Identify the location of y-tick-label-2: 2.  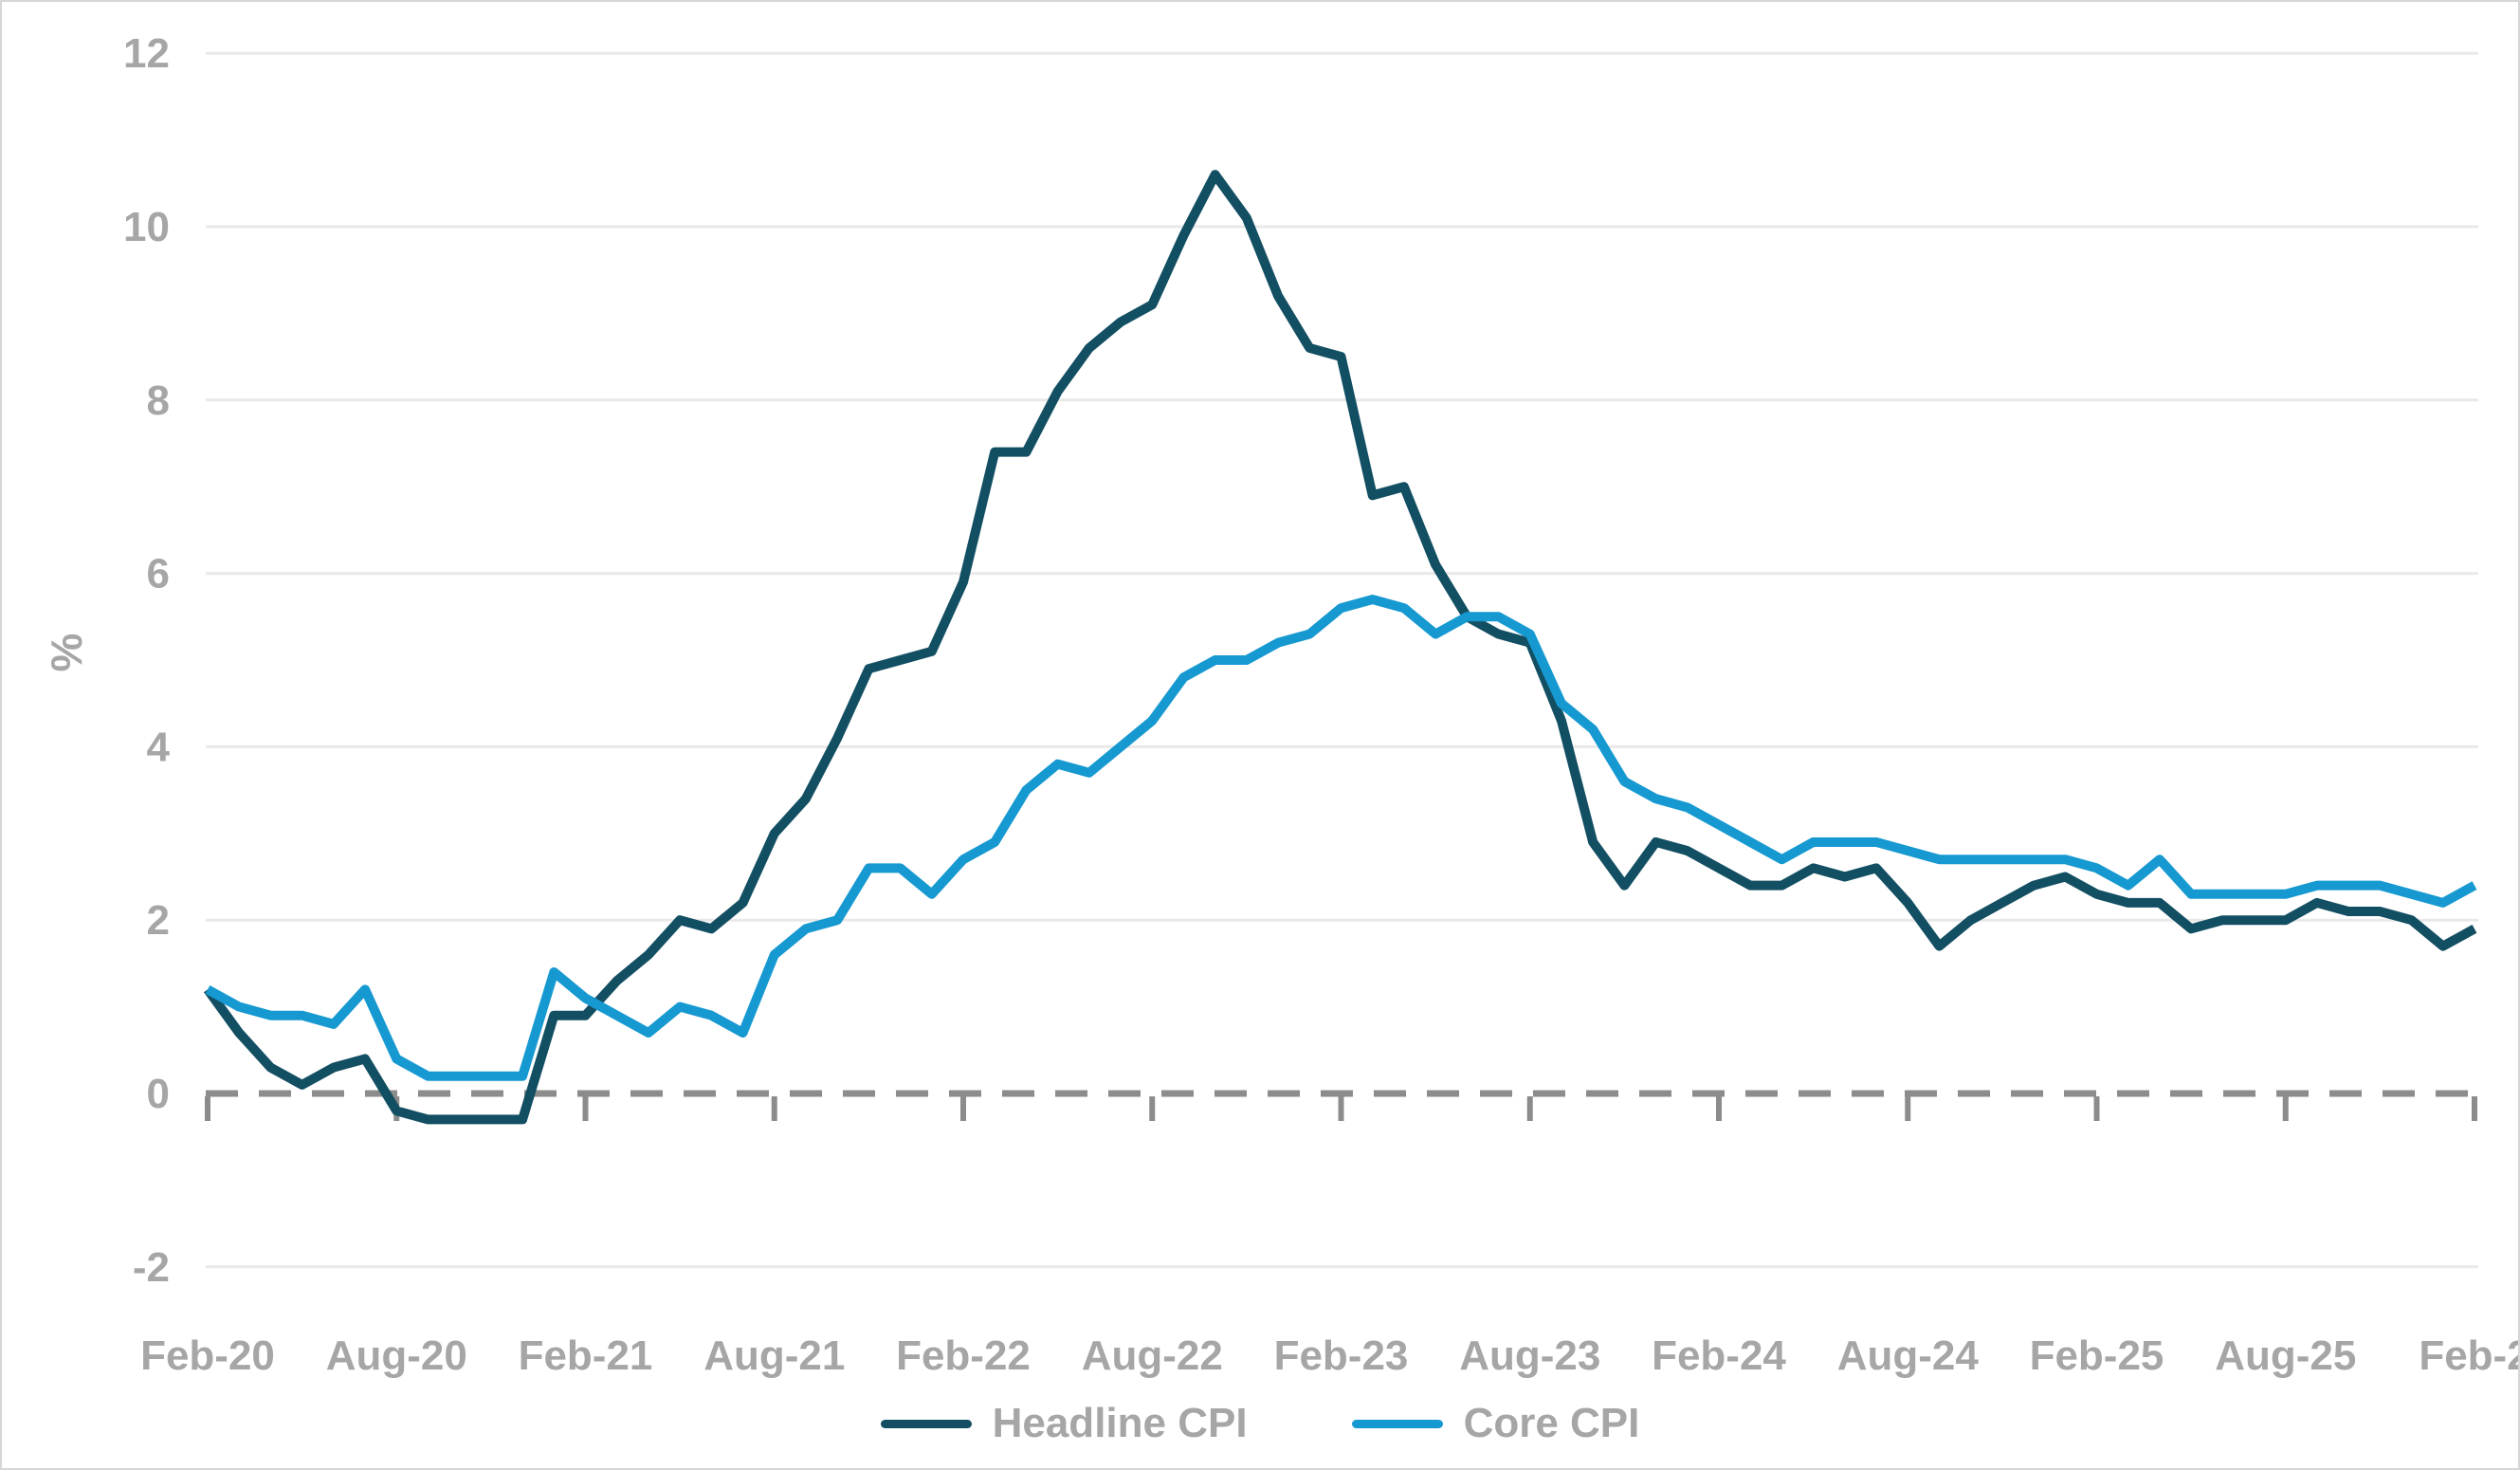
(158, 921).